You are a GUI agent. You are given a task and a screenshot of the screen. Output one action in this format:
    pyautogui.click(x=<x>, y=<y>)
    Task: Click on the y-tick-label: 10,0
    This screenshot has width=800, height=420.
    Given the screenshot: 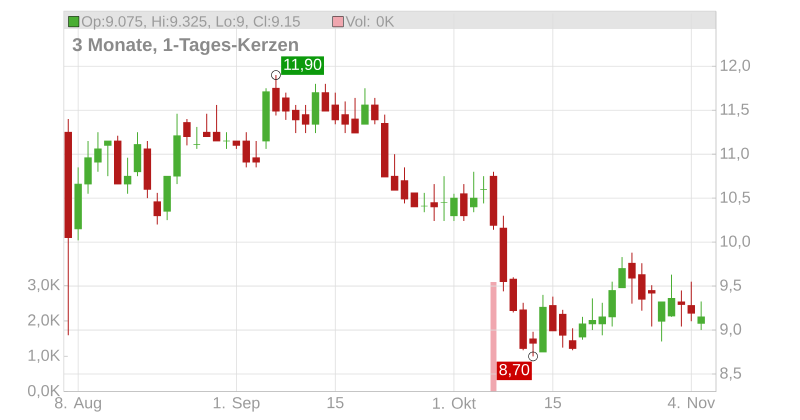 What is the action you would take?
    pyautogui.click(x=735, y=242)
    